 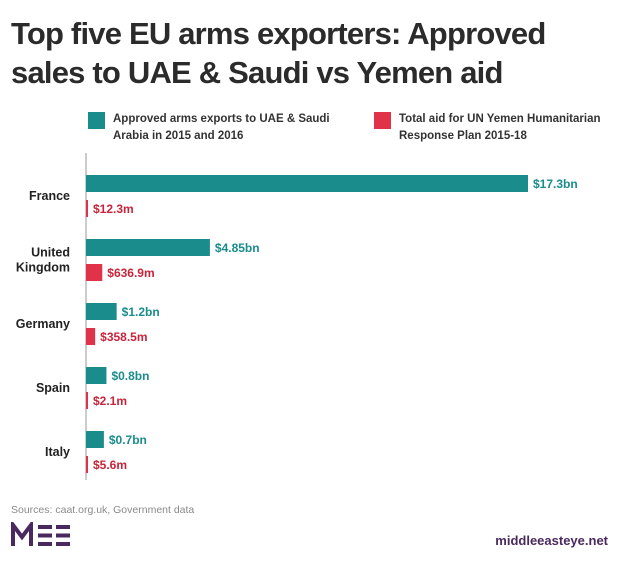 I want to click on mee-logo, so click(x=42, y=536).